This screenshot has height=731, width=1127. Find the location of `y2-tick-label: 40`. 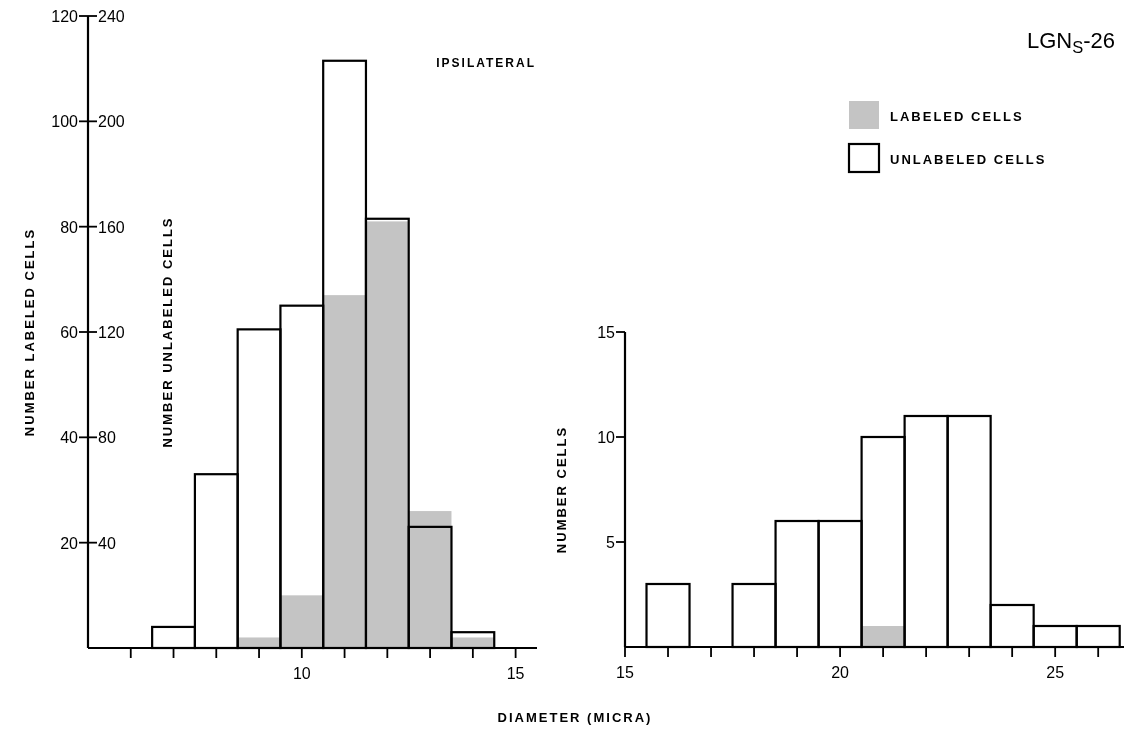

y2-tick-label: 40 is located at coordinates (107, 543).